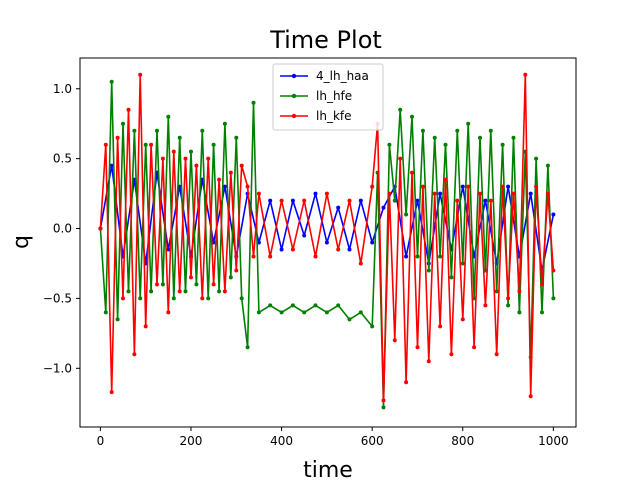 Image resolution: width=640 pixels, height=480 pixels. What do you see at coordinates (57, 368) in the screenshot?
I see `y-tick-label: −1.0` at bounding box center [57, 368].